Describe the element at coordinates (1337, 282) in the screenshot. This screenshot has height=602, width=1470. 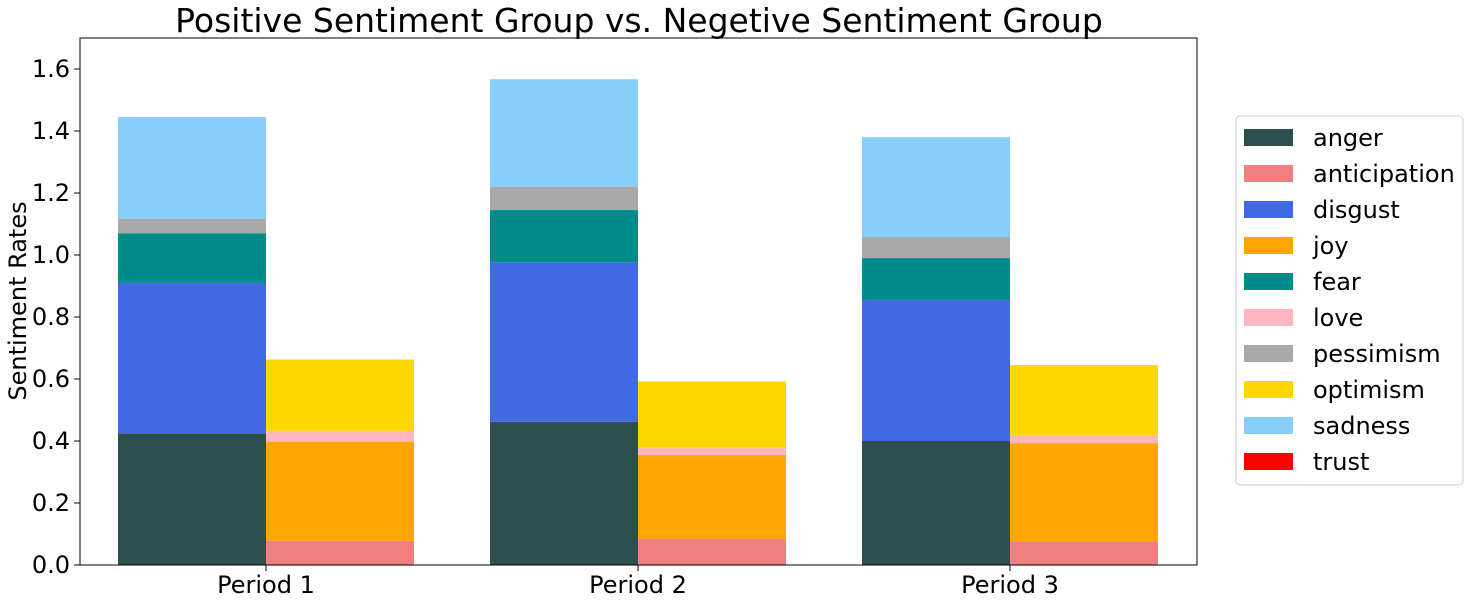
I see `legend-label-fear: fear` at that location.